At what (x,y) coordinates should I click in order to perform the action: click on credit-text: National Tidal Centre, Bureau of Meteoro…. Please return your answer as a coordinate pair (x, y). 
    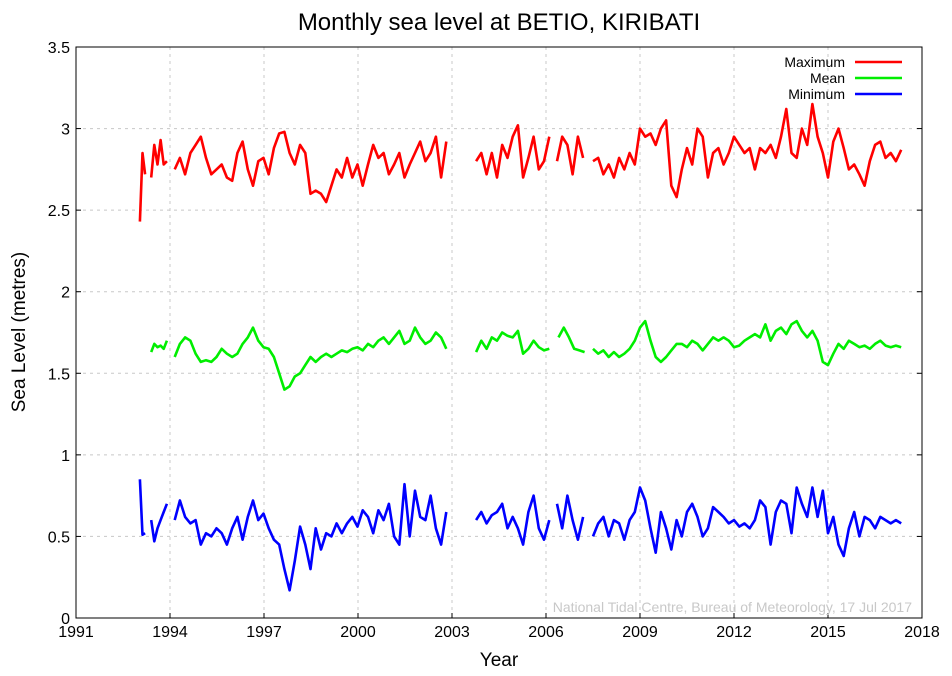
    Looking at the image, I should click on (733, 607).